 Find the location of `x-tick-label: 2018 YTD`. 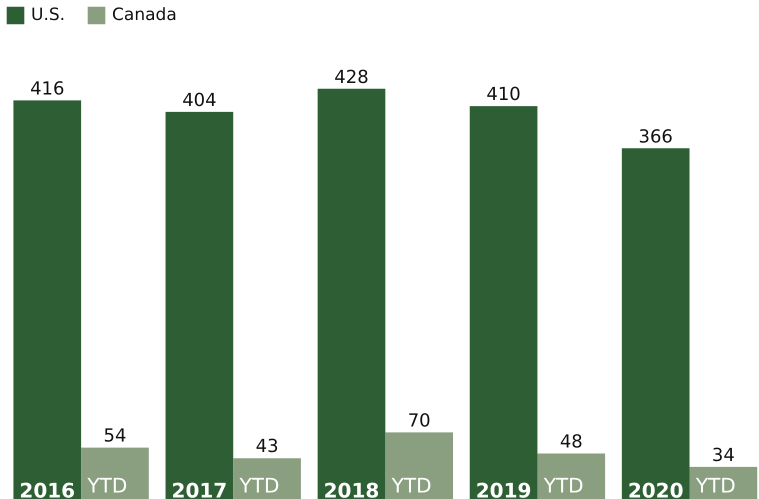

x-tick-label: 2018 YTD is located at coordinates (378, 486).